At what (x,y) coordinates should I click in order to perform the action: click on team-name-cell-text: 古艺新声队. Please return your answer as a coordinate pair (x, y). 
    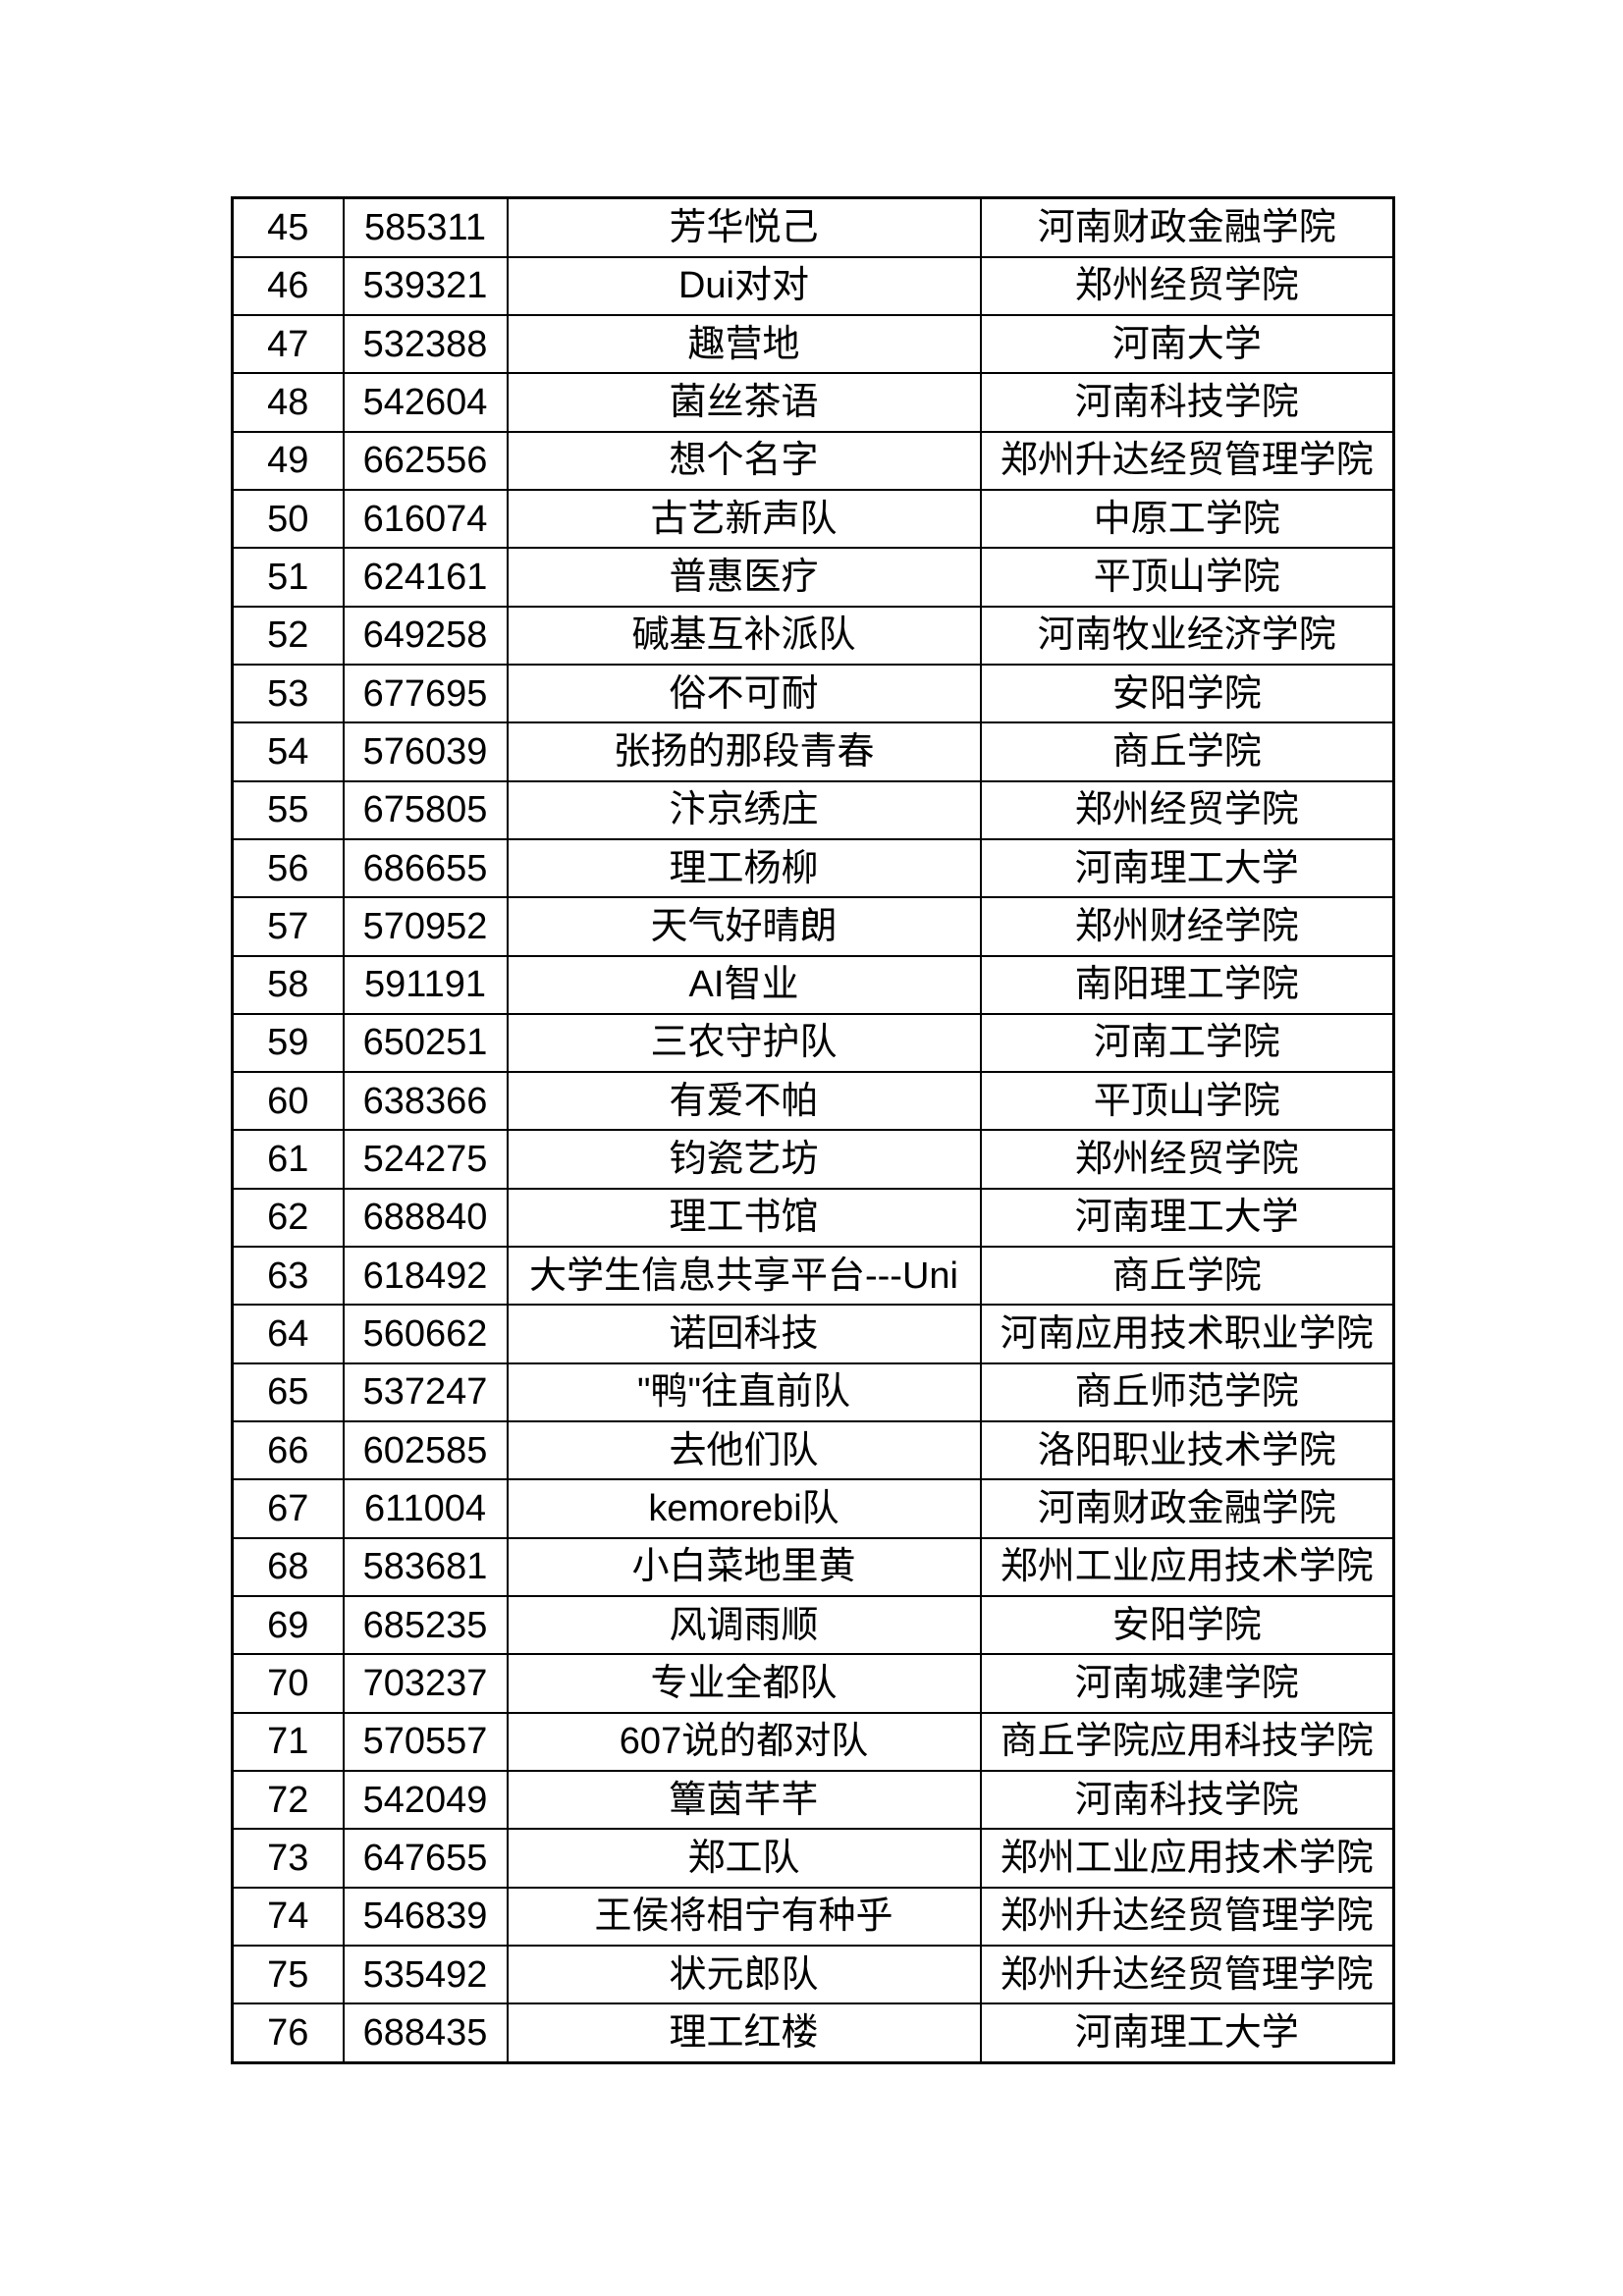
    Looking at the image, I should click on (744, 519).